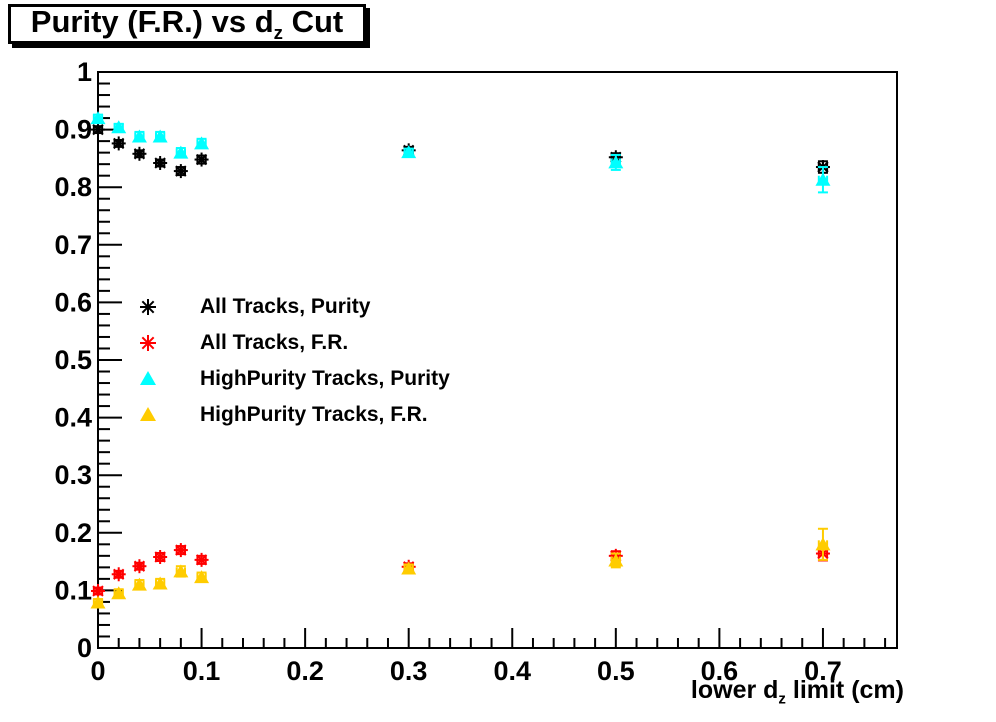 The width and height of the screenshot is (996, 722). I want to click on plot-title-box: Purity (F.R.) vs dz Cut, so click(187, 24).